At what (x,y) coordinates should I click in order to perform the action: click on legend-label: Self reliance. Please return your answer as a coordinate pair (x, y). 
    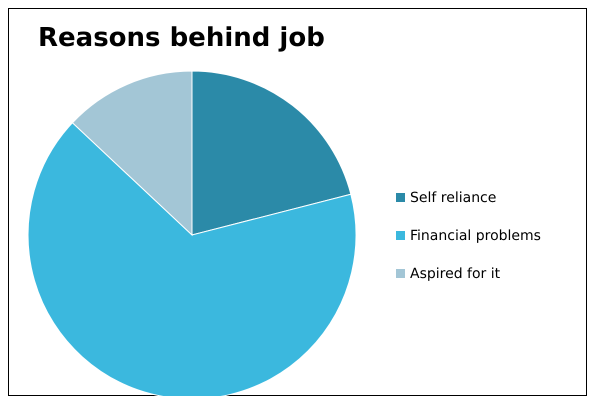
    Looking at the image, I should click on (453, 198).